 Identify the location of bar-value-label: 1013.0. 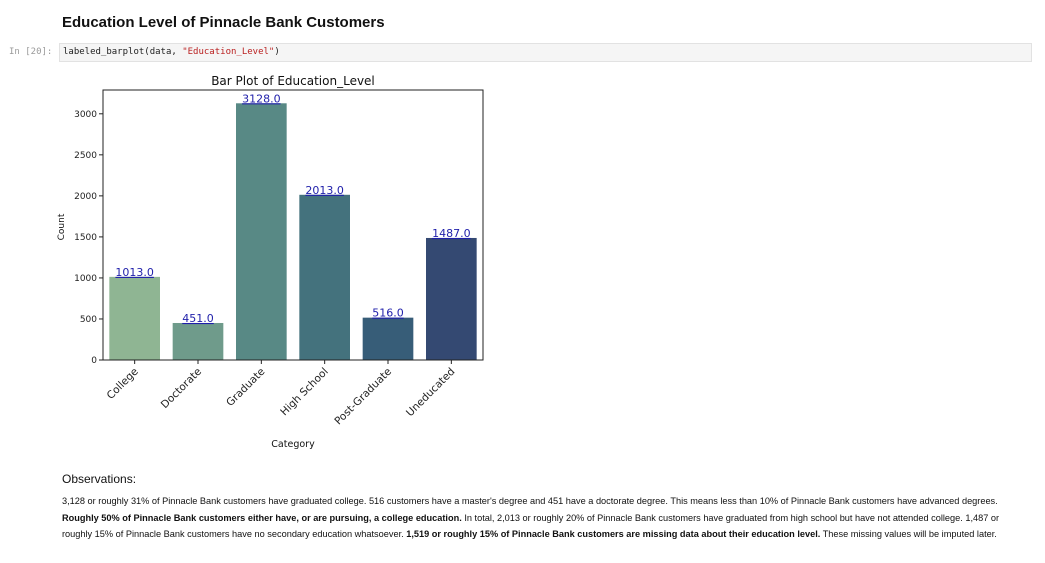
(134, 272).